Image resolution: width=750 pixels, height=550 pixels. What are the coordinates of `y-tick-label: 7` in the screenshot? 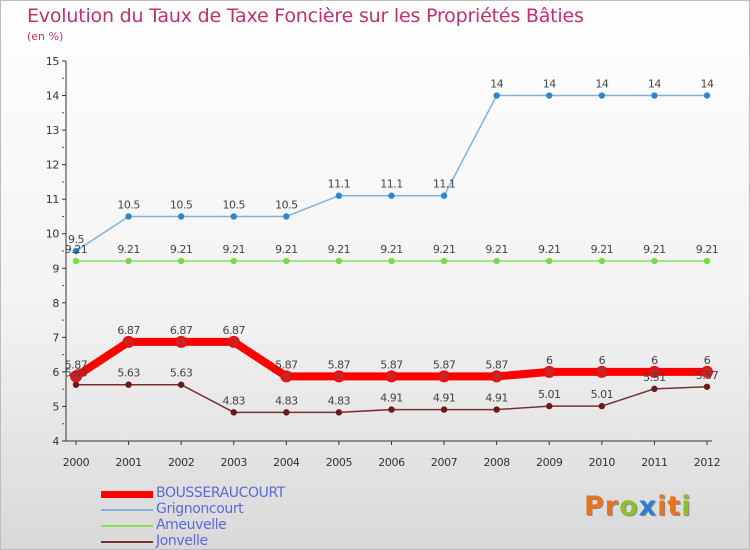 It's located at (55, 337).